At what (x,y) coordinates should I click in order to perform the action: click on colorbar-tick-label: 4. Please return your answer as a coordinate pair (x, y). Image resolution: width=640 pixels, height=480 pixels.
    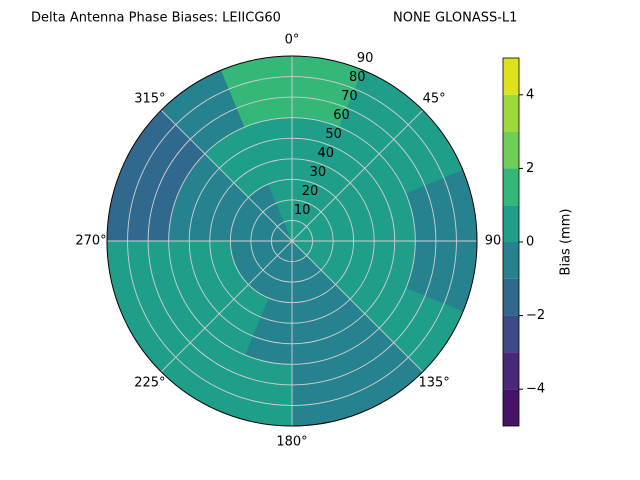
    Looking at the image, I should click on (530, 94).